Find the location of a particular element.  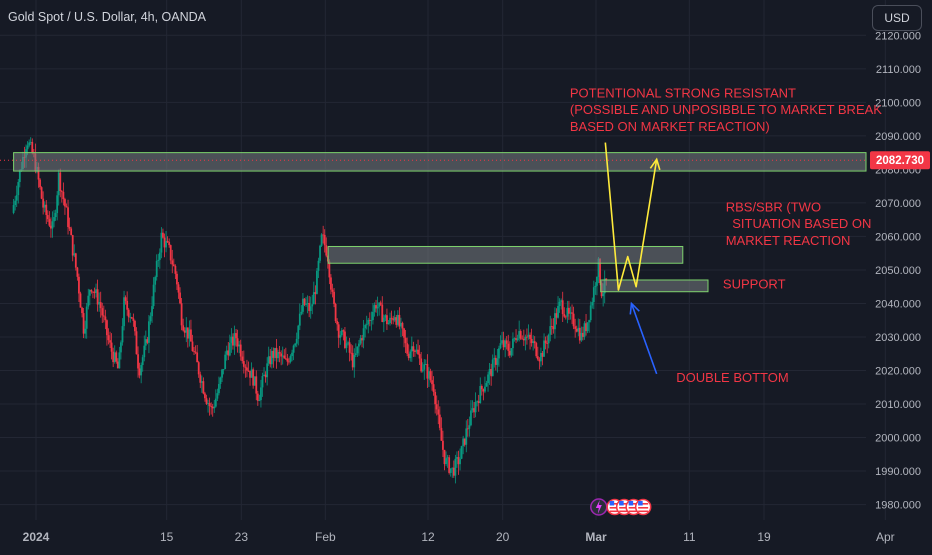

price-tick-label: 2070.000 is located at coordinates (898, 204).